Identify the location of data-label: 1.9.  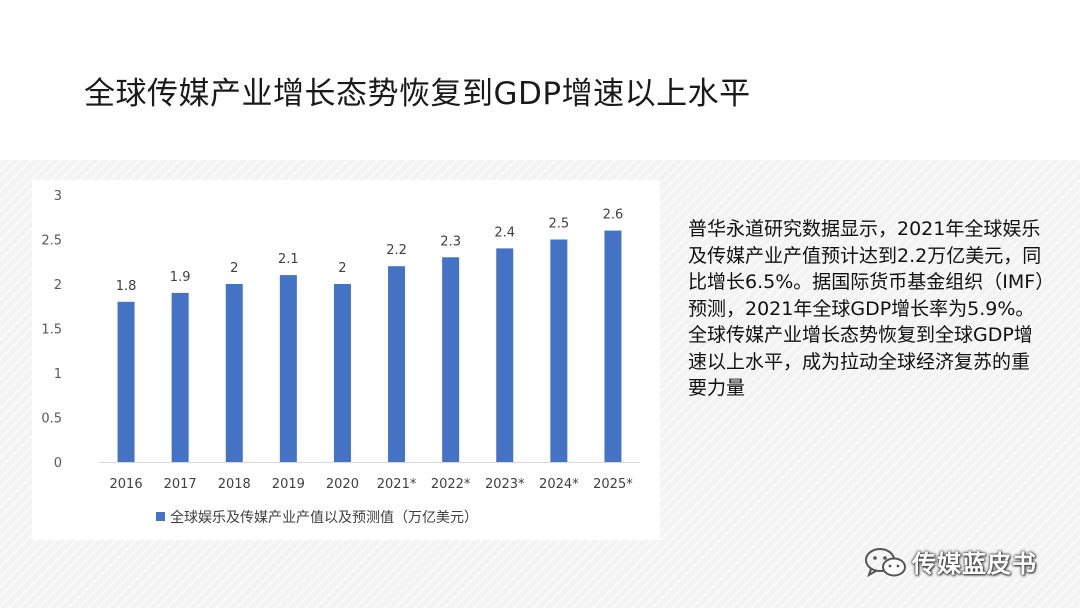
(180, 277).